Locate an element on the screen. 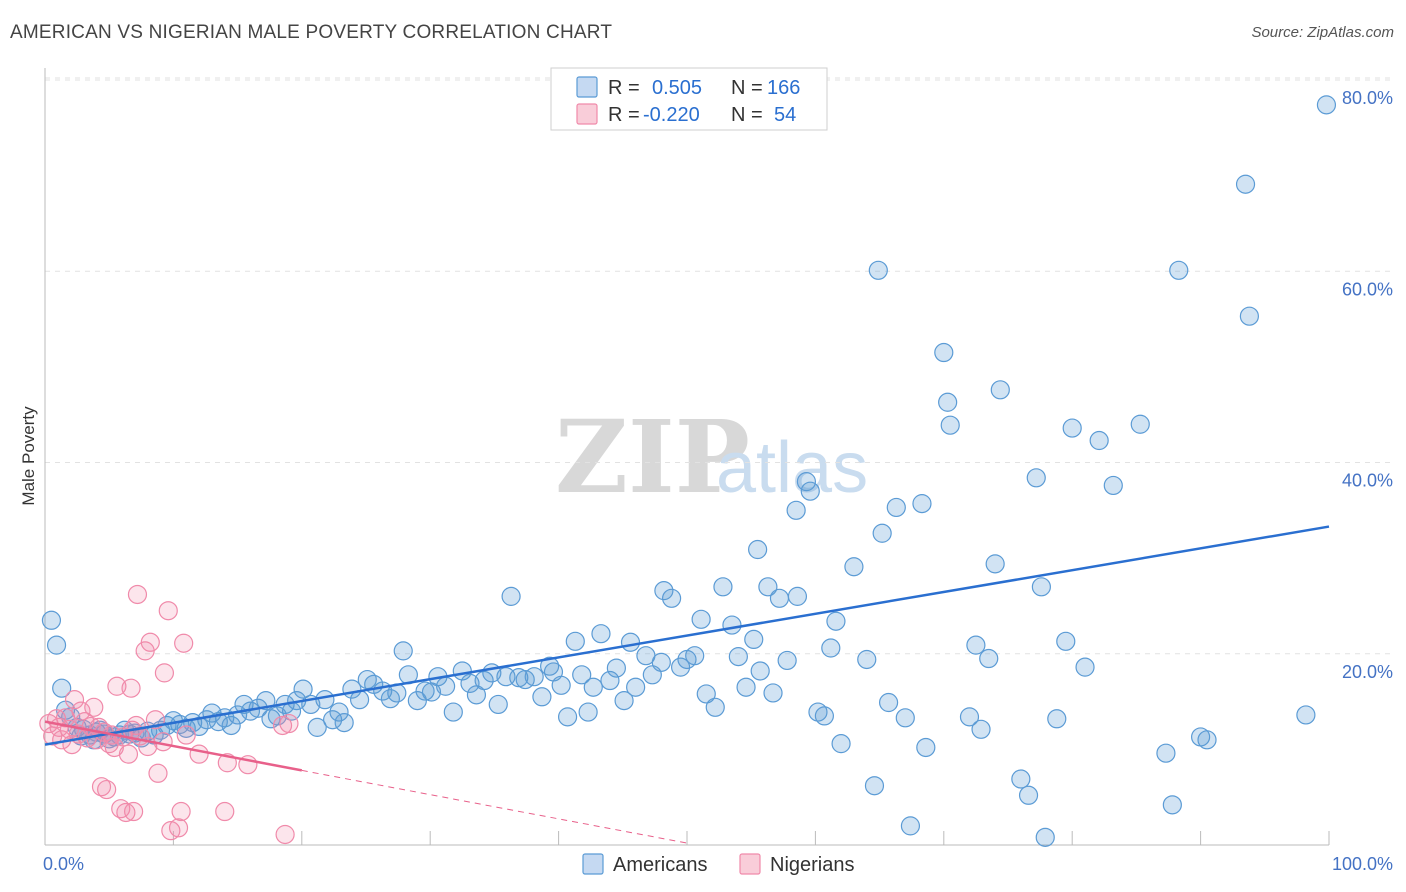 This screenshot has height=892, width=1406. legend-swatch-nigerians is located at coordinates (587, 114).